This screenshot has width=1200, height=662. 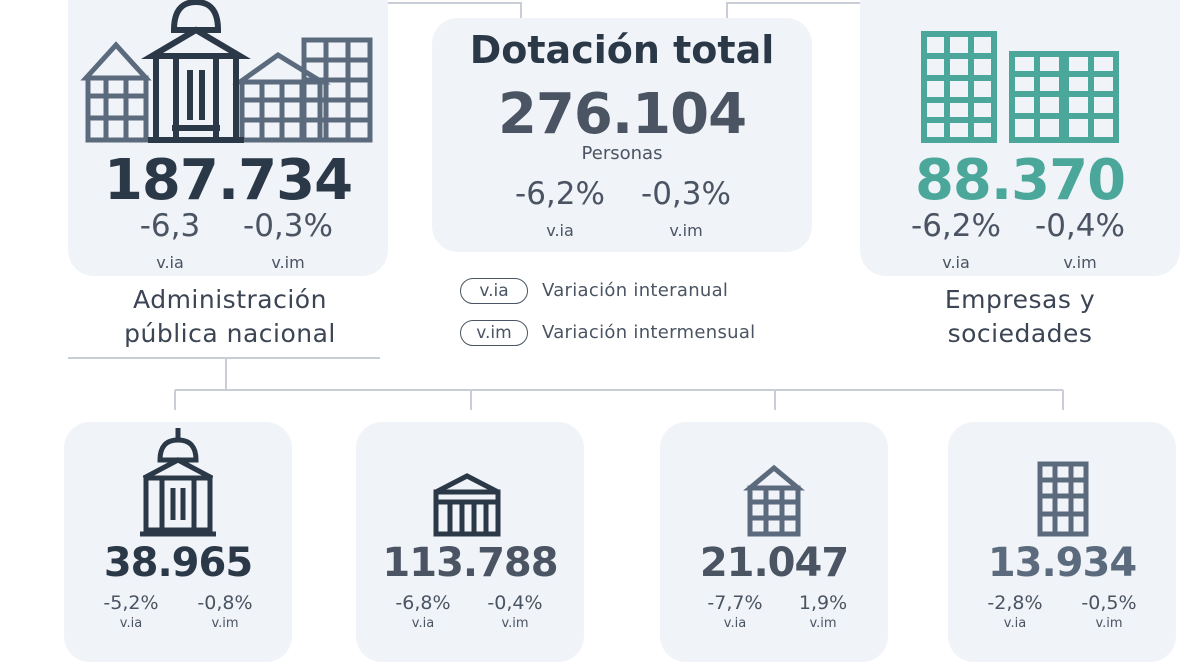 I want to click on total-card, so click(x=622, y=135).